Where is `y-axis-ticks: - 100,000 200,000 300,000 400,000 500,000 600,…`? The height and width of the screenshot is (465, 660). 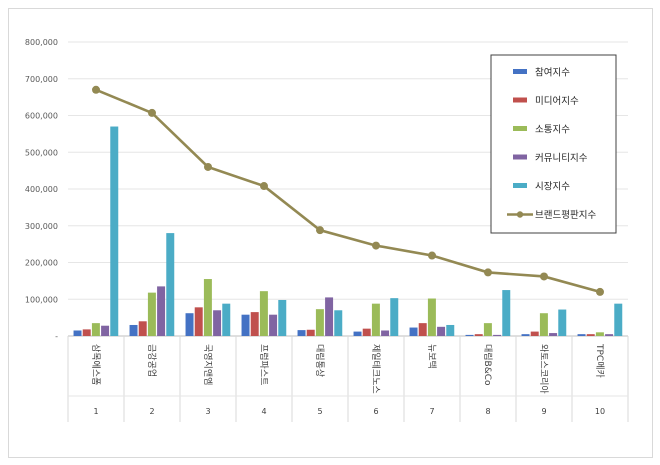 y-axis-ticks: - 100,000 200,000 300,000 400,000 500,000 600,… is located at coordinates (41, 189).